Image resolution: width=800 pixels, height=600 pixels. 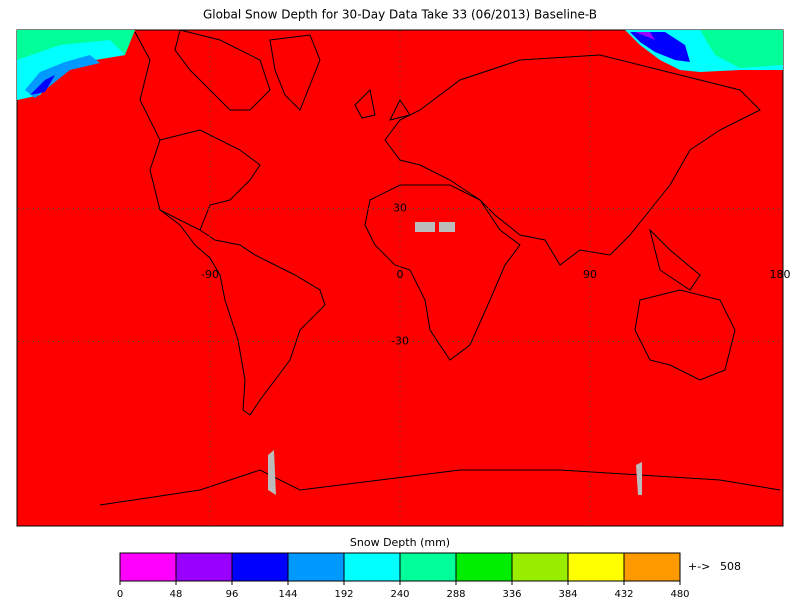 I want to click on overflow-value: 508, so click(x=730, y=566).